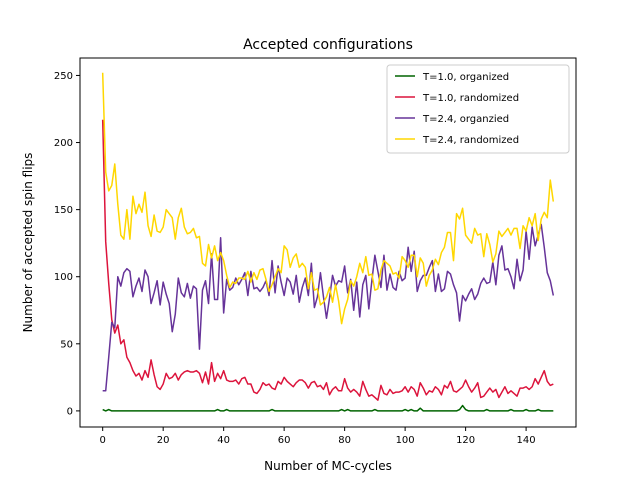 The image size is (640, 480). I want to click on y-axis-ticks: 0 50 100 150 200 250, so click(67, 244).